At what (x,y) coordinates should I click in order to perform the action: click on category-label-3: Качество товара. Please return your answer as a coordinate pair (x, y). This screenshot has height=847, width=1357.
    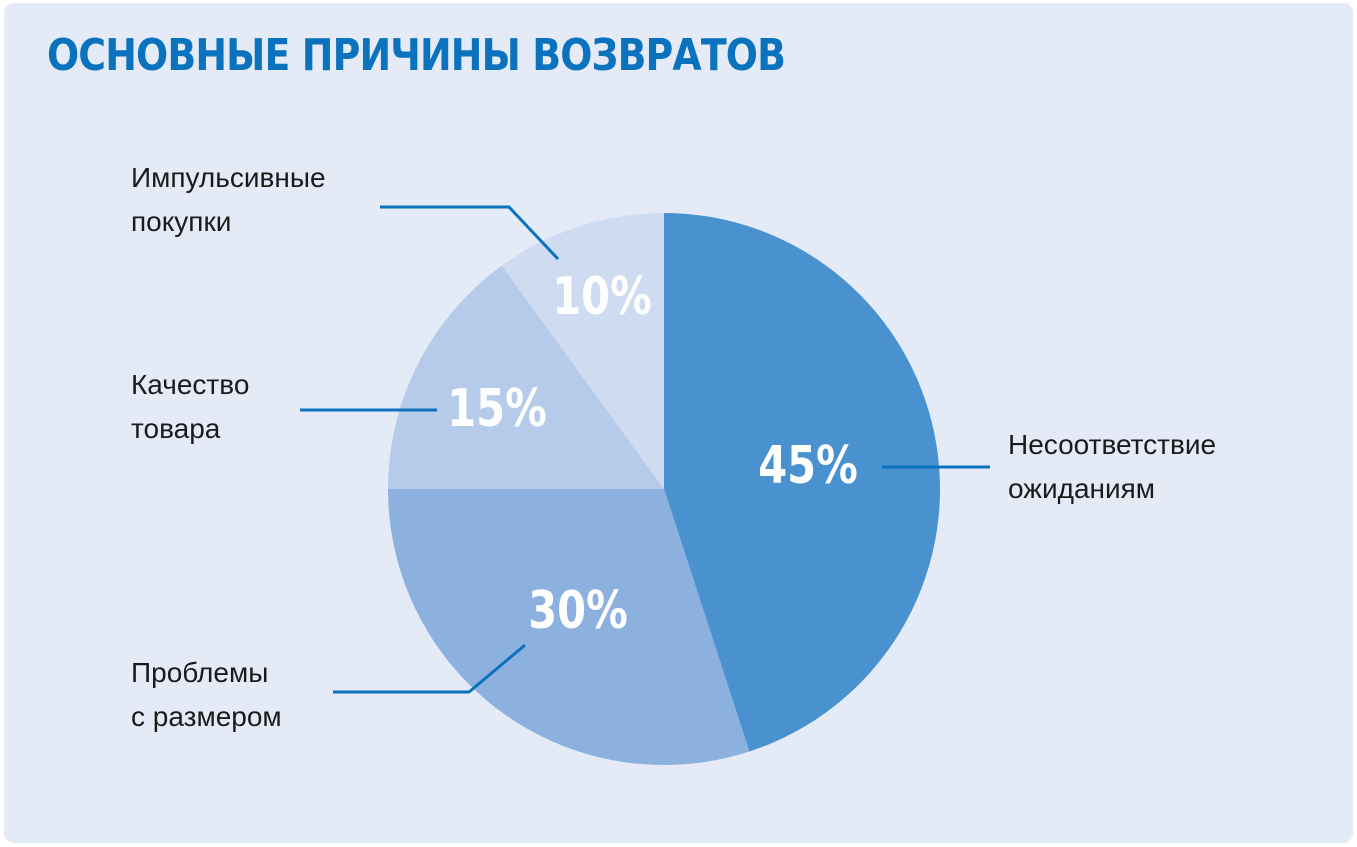
    Looking at the image, I should click on (190, 406).